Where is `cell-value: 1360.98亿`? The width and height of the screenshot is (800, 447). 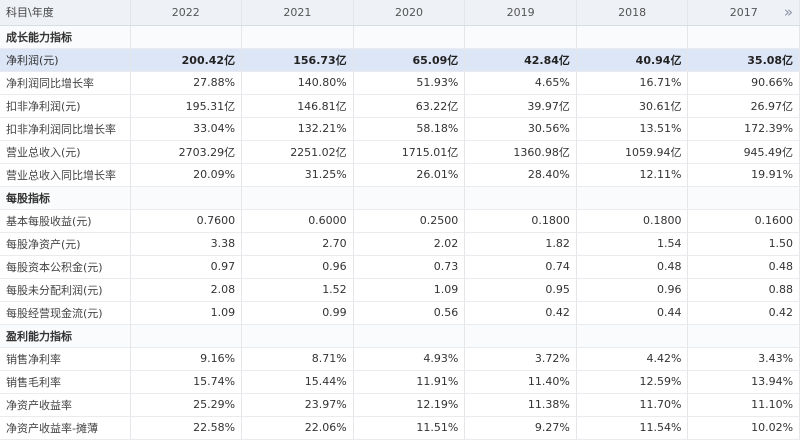
cell-value: 1360.98亿 is located at coordinates (520, 152).